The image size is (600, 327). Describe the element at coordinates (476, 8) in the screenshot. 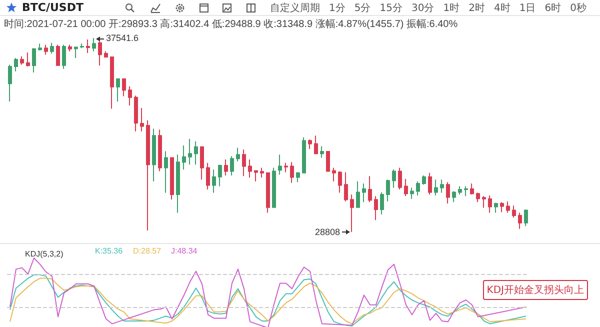

I see `text: 2时` at that location.